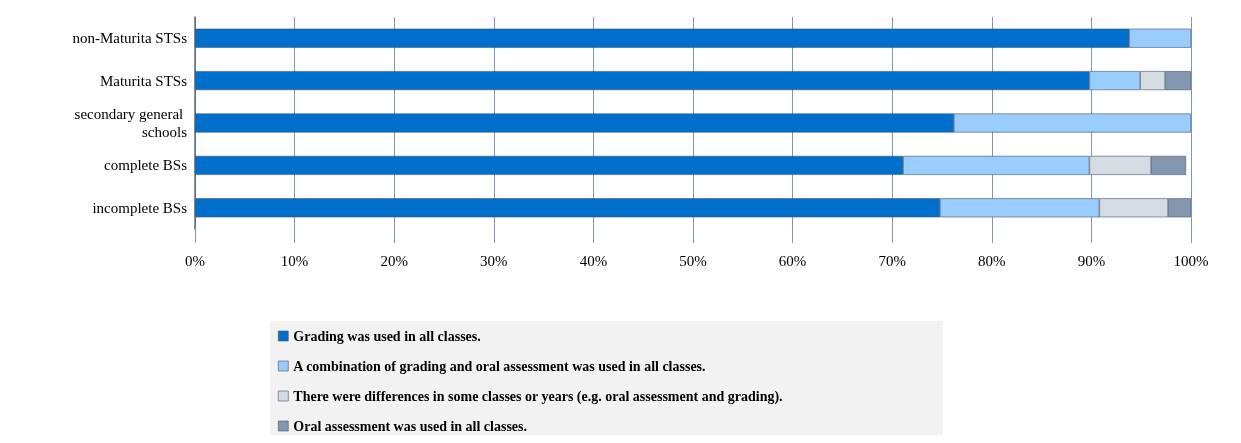 The image size is (1241, 443). I want to click on legend-label: Oral assessment was used in all classes., so click(410, 426).